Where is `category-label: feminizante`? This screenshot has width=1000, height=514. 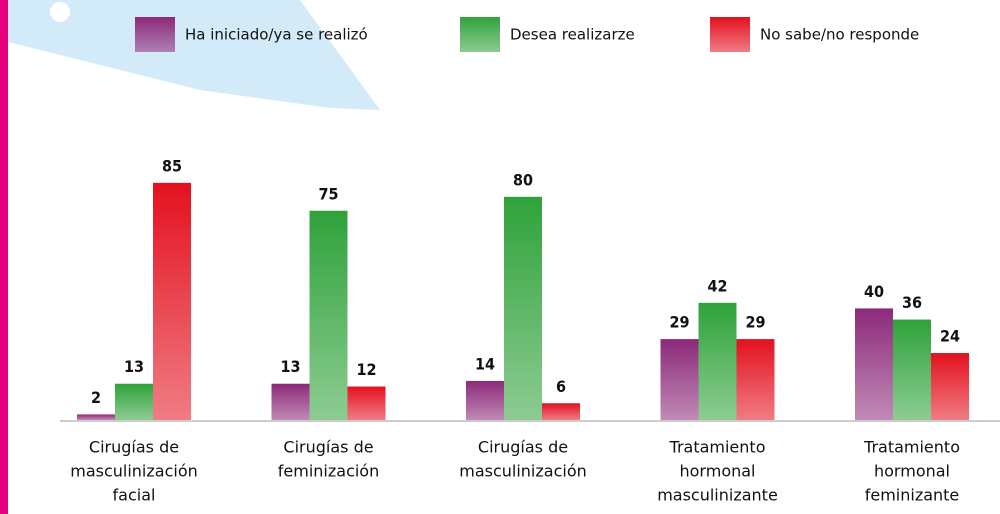
category-label: feminizante is located at coordinates (912, 495).